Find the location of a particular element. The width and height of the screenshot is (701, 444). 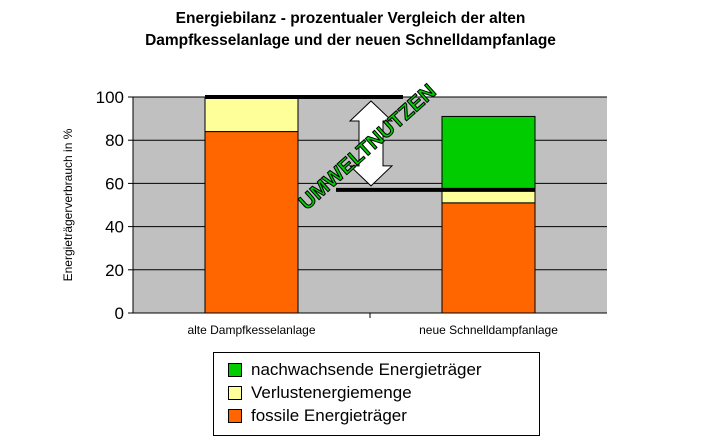

double-arrow is located at coordinates (371, 143).